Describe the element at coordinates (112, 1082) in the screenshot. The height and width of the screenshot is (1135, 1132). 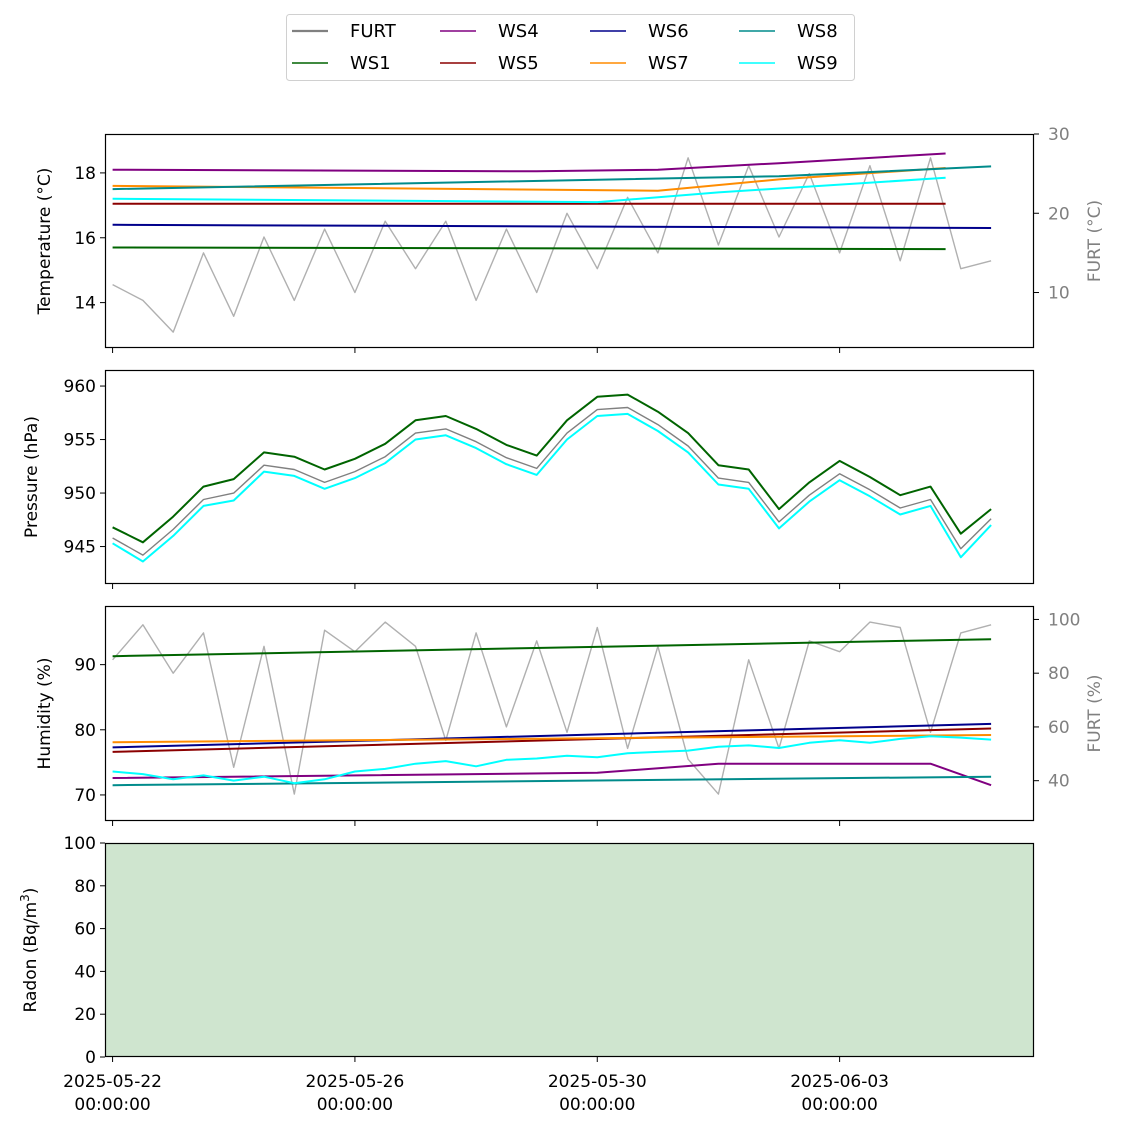
I see `xtick-label-date: 2025-05-22` at that location.